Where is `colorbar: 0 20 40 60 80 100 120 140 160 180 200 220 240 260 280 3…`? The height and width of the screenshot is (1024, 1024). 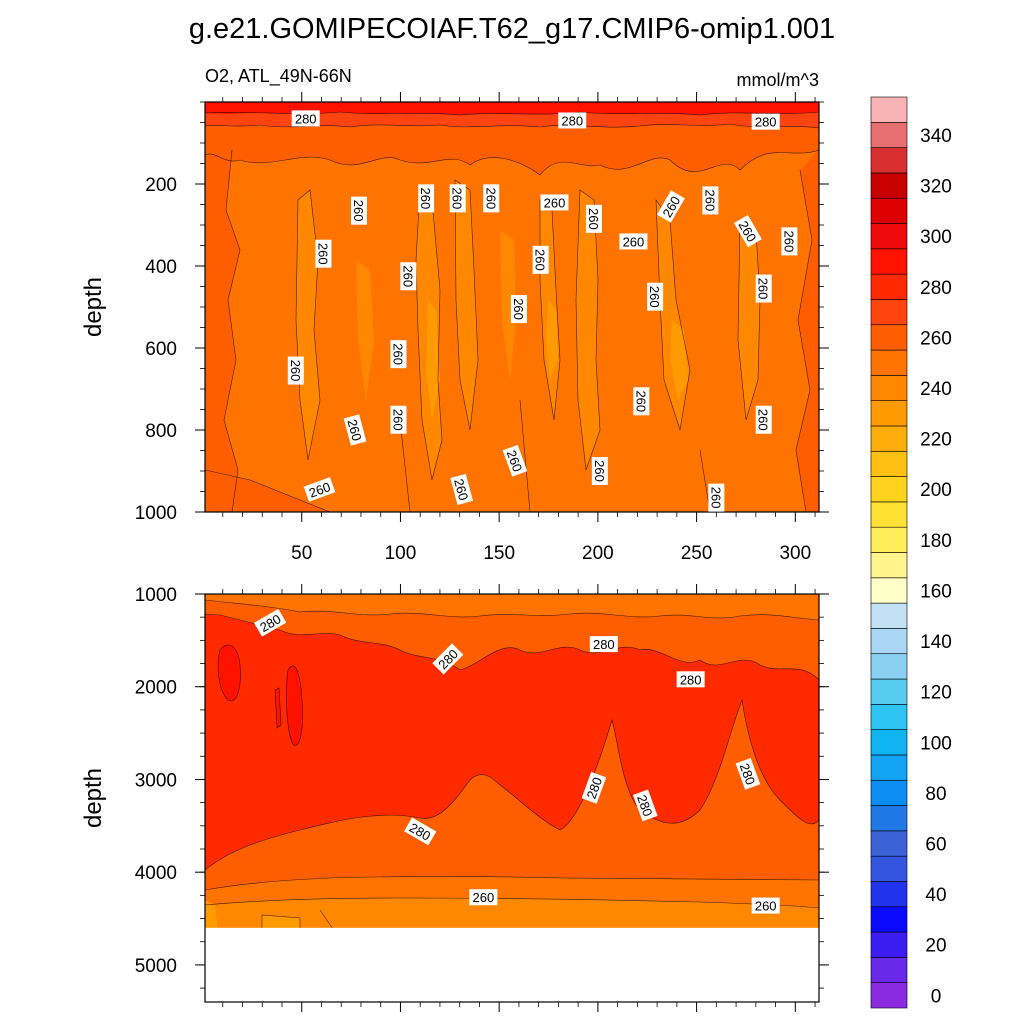 colorbar: 0 20 40 60 80 100 120 140 160 180 200 220 240 260 280 3… is located at coordinates (911, 552).